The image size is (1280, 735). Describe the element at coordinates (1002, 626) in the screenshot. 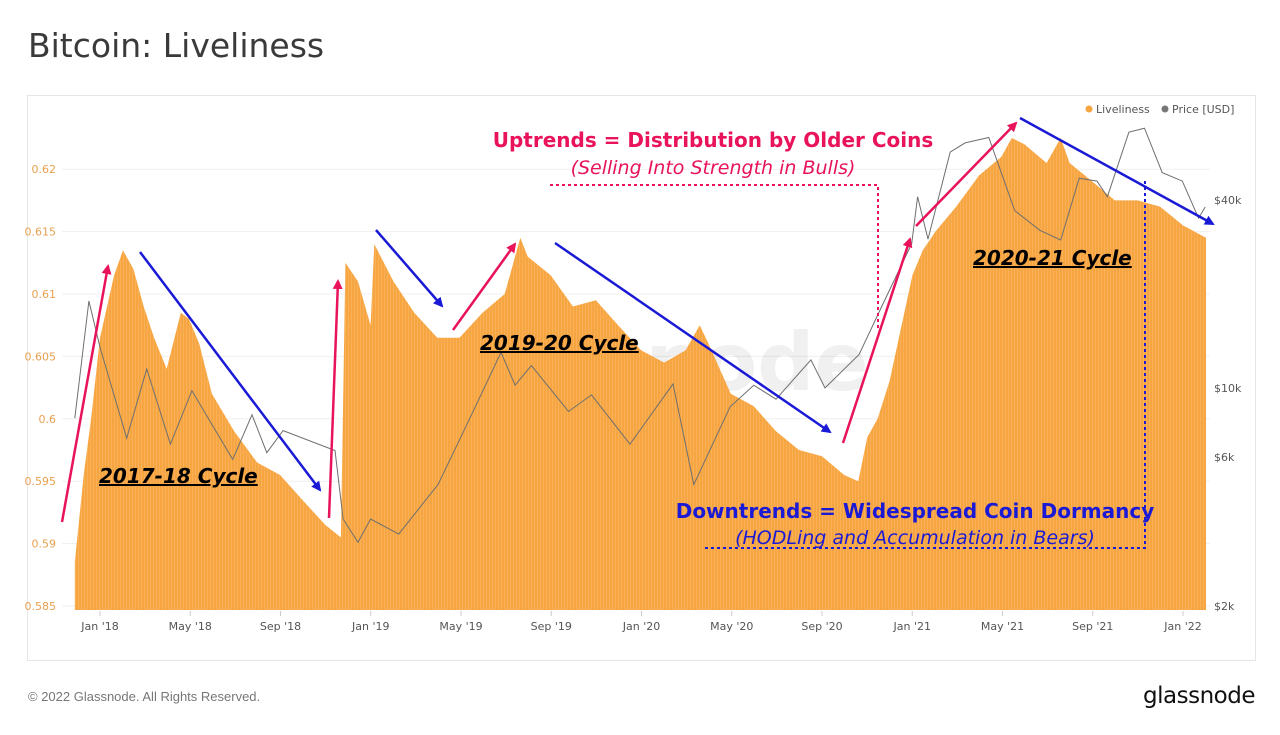

I see `x-tick-label: May '21` at that location.